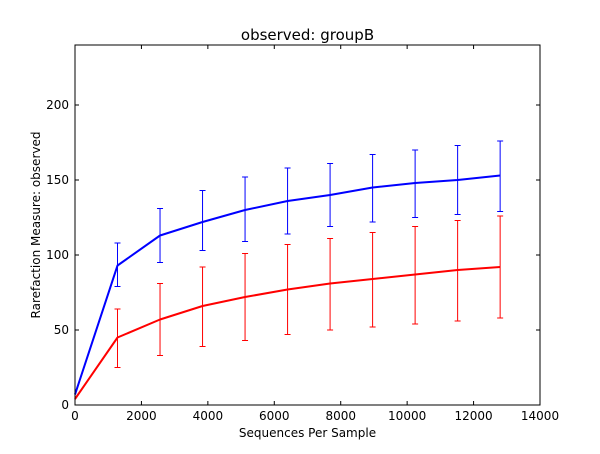  I want to click on x-tick-label: 2000, so click(141, 416).